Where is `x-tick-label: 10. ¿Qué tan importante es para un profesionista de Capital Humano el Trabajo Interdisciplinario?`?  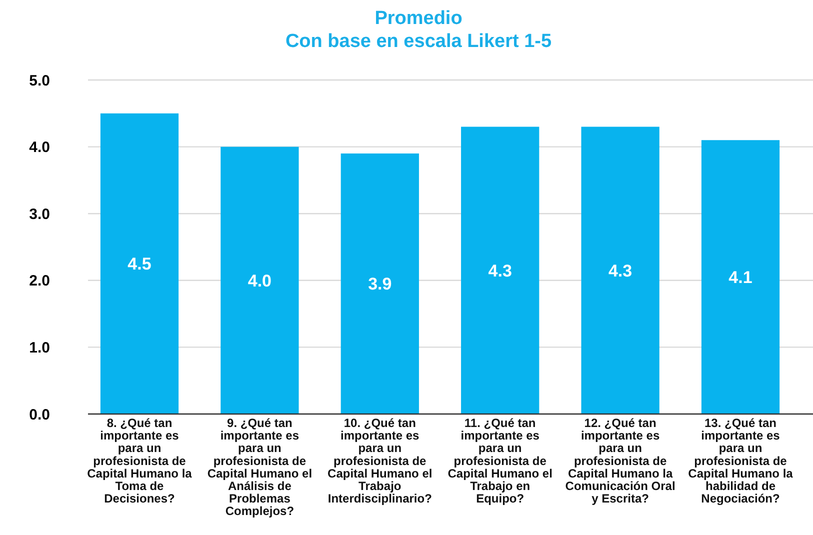
x-tick-label: 10. ¿Qué tan importante es para un profesionista de Capital Humano el Trabajo Interdisciplinario? is located at coordinates (380, 461).